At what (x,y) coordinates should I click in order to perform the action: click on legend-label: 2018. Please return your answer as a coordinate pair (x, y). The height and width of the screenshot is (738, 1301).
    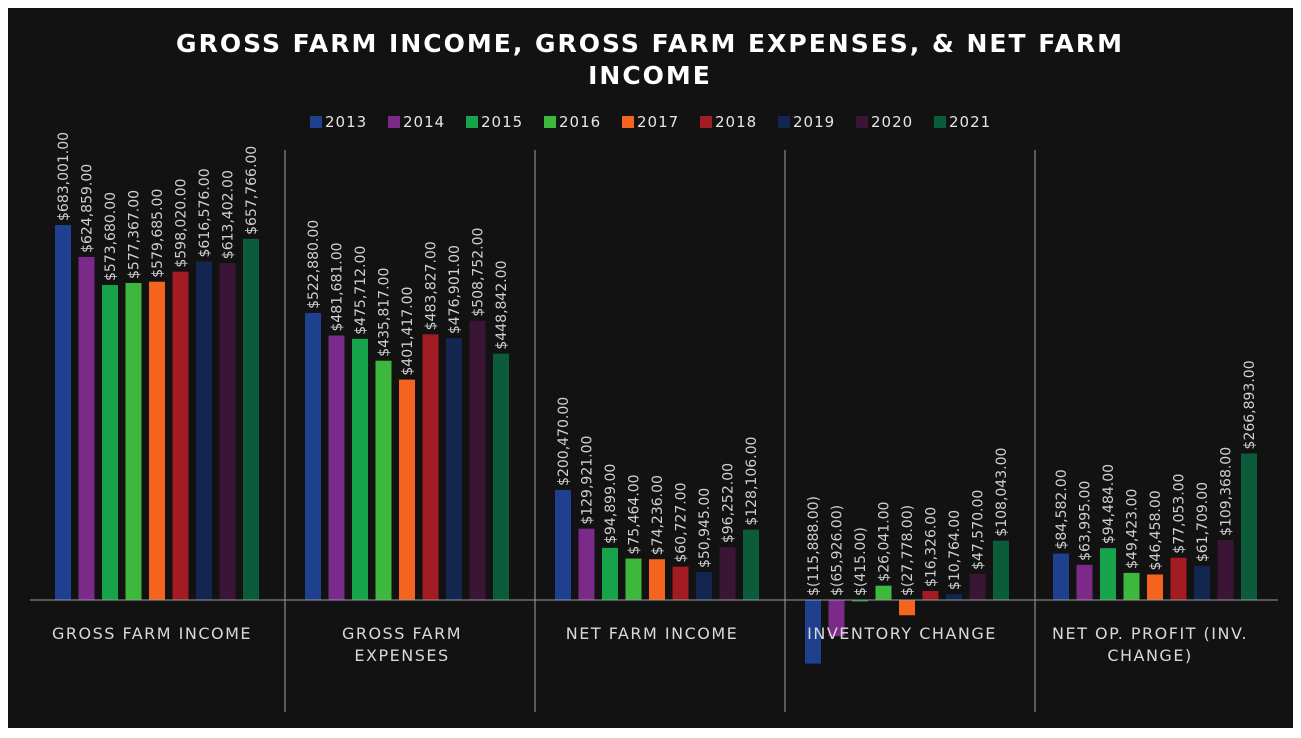
    Looking at the image, I should click on (736, 122).